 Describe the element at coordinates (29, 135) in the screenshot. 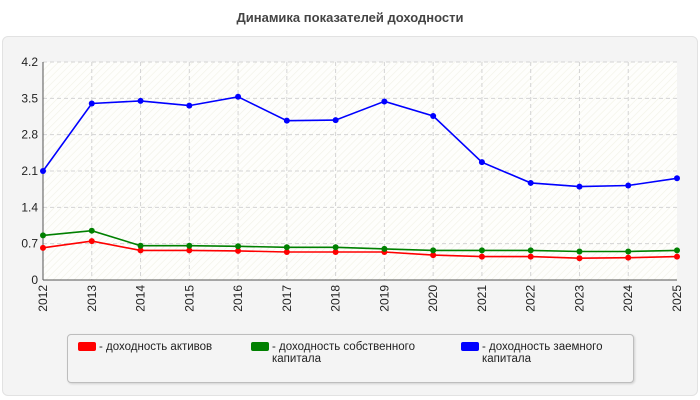

I see `y-tick-label: 2.8` at that location.